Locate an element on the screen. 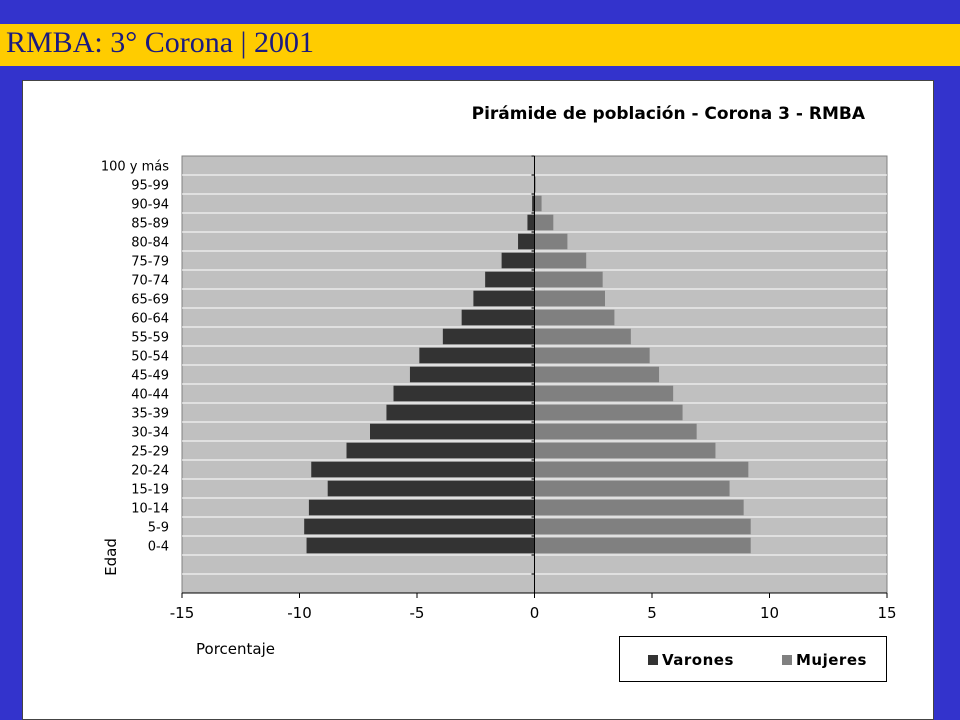  title-bar: RMBA: 3° Corona | 2001 is located at coordinates (480, 45).